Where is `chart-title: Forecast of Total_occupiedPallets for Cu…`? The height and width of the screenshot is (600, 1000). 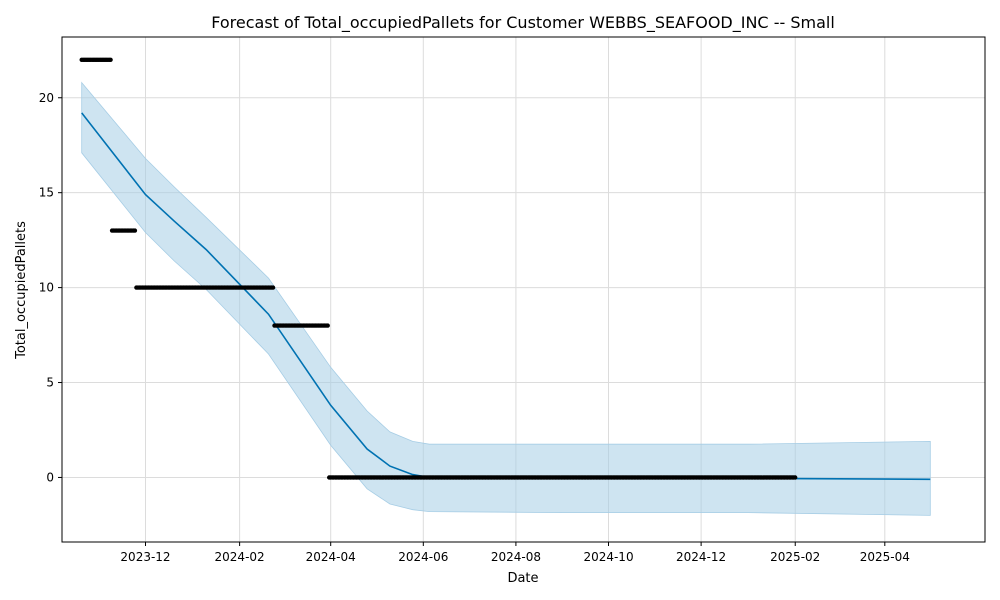
chart-title: Forecast of Total_occupiedPallets for Cu… is located at coordinates (523, 23).